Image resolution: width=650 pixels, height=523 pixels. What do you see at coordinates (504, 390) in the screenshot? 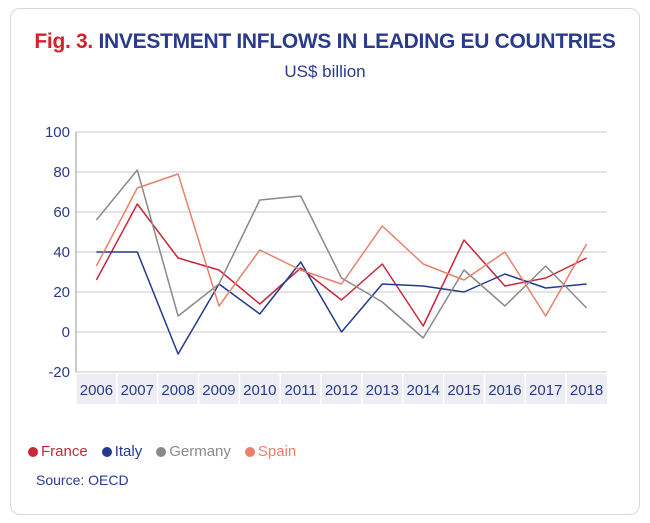
I see `x-tick-label: 2016` at bounding box center [504, 390].